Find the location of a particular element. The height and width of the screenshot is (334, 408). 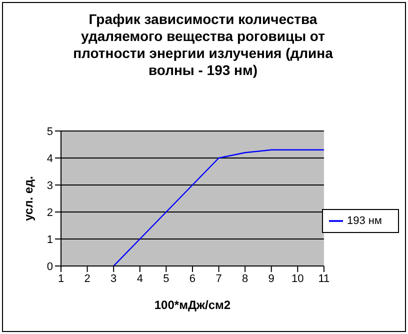

x-axis-title: 100*мДж/см2 is located at coordinates (192, 305).